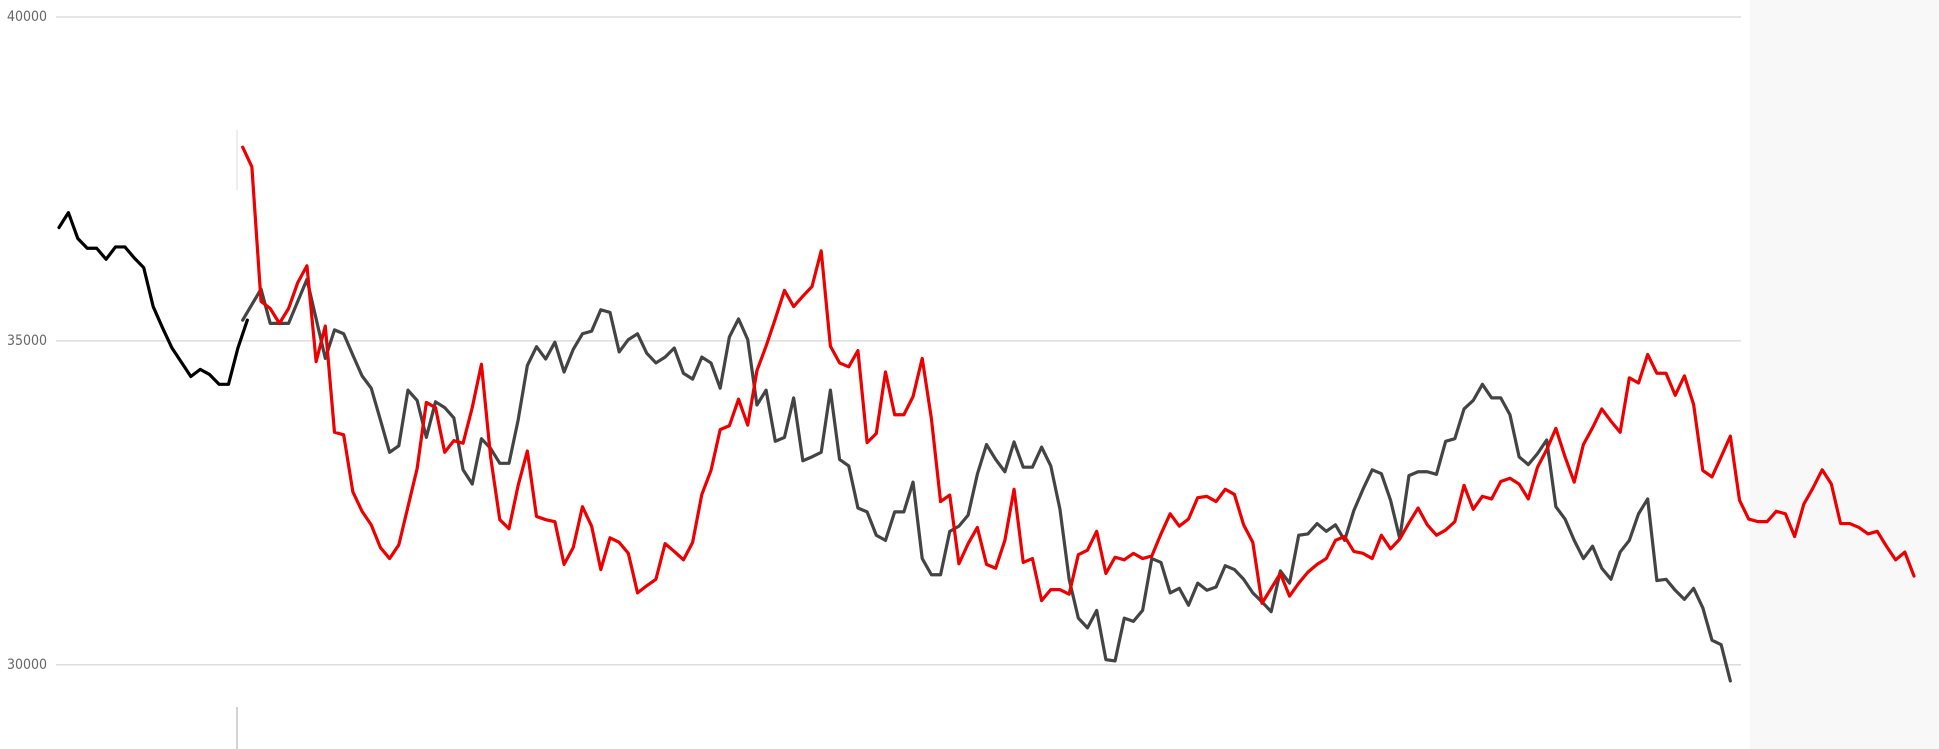  I want to click on side-panel, so click(1844, 374).